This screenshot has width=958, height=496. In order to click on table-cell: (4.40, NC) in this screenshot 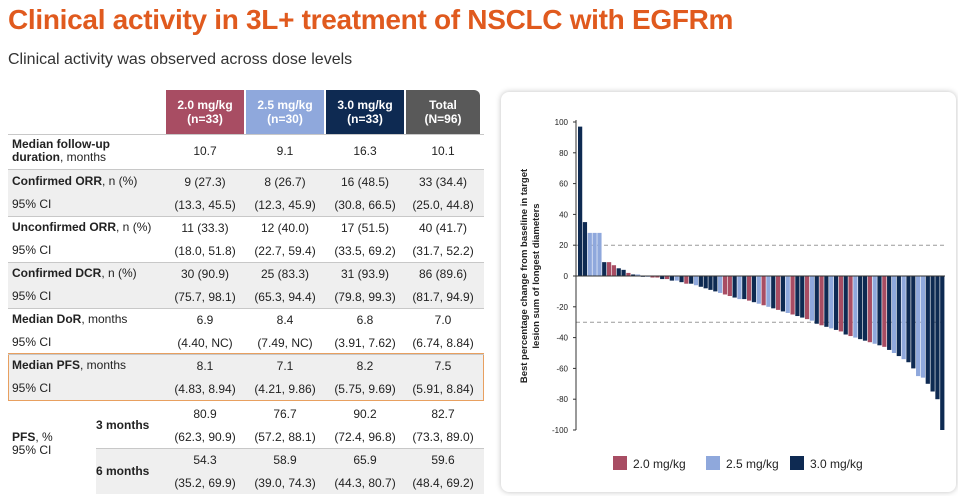, I will do `click(205, 342)`.